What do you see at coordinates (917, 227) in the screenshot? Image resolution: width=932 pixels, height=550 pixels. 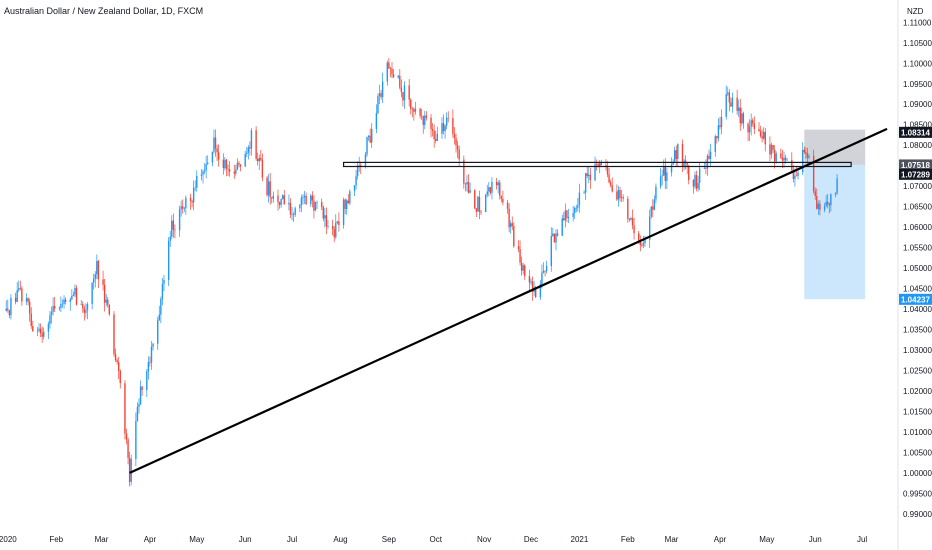 I see `y-tick-label: 1.06000` at bounding box center [917, 227].